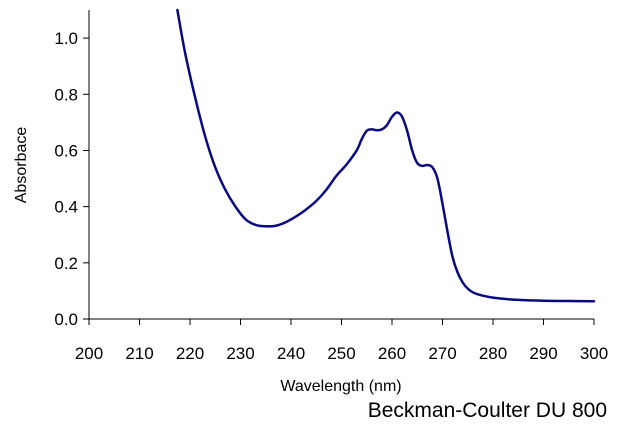  Describe the element at coordinates (291, 353) in the screenshot. I see `x-tick-label: 240` at that location.